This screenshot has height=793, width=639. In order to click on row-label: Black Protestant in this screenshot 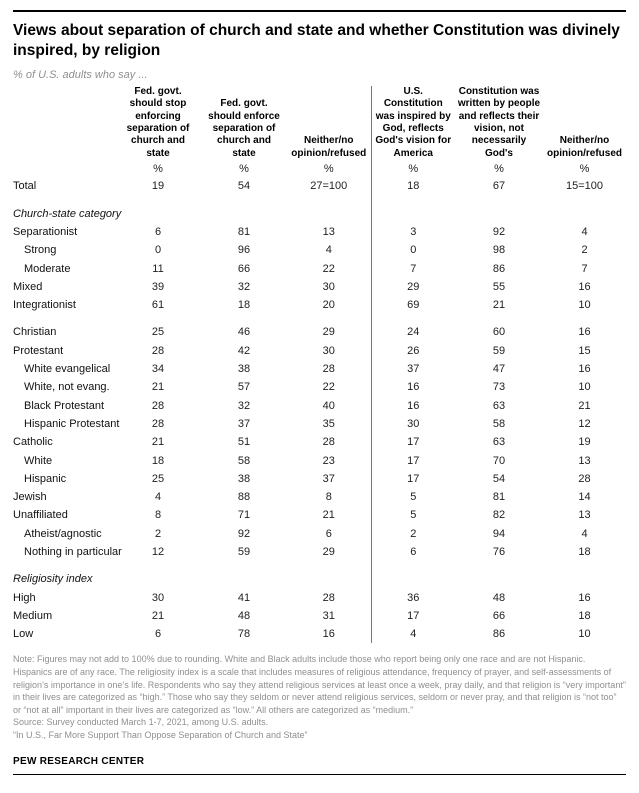, I will do `click(64, 405)`.